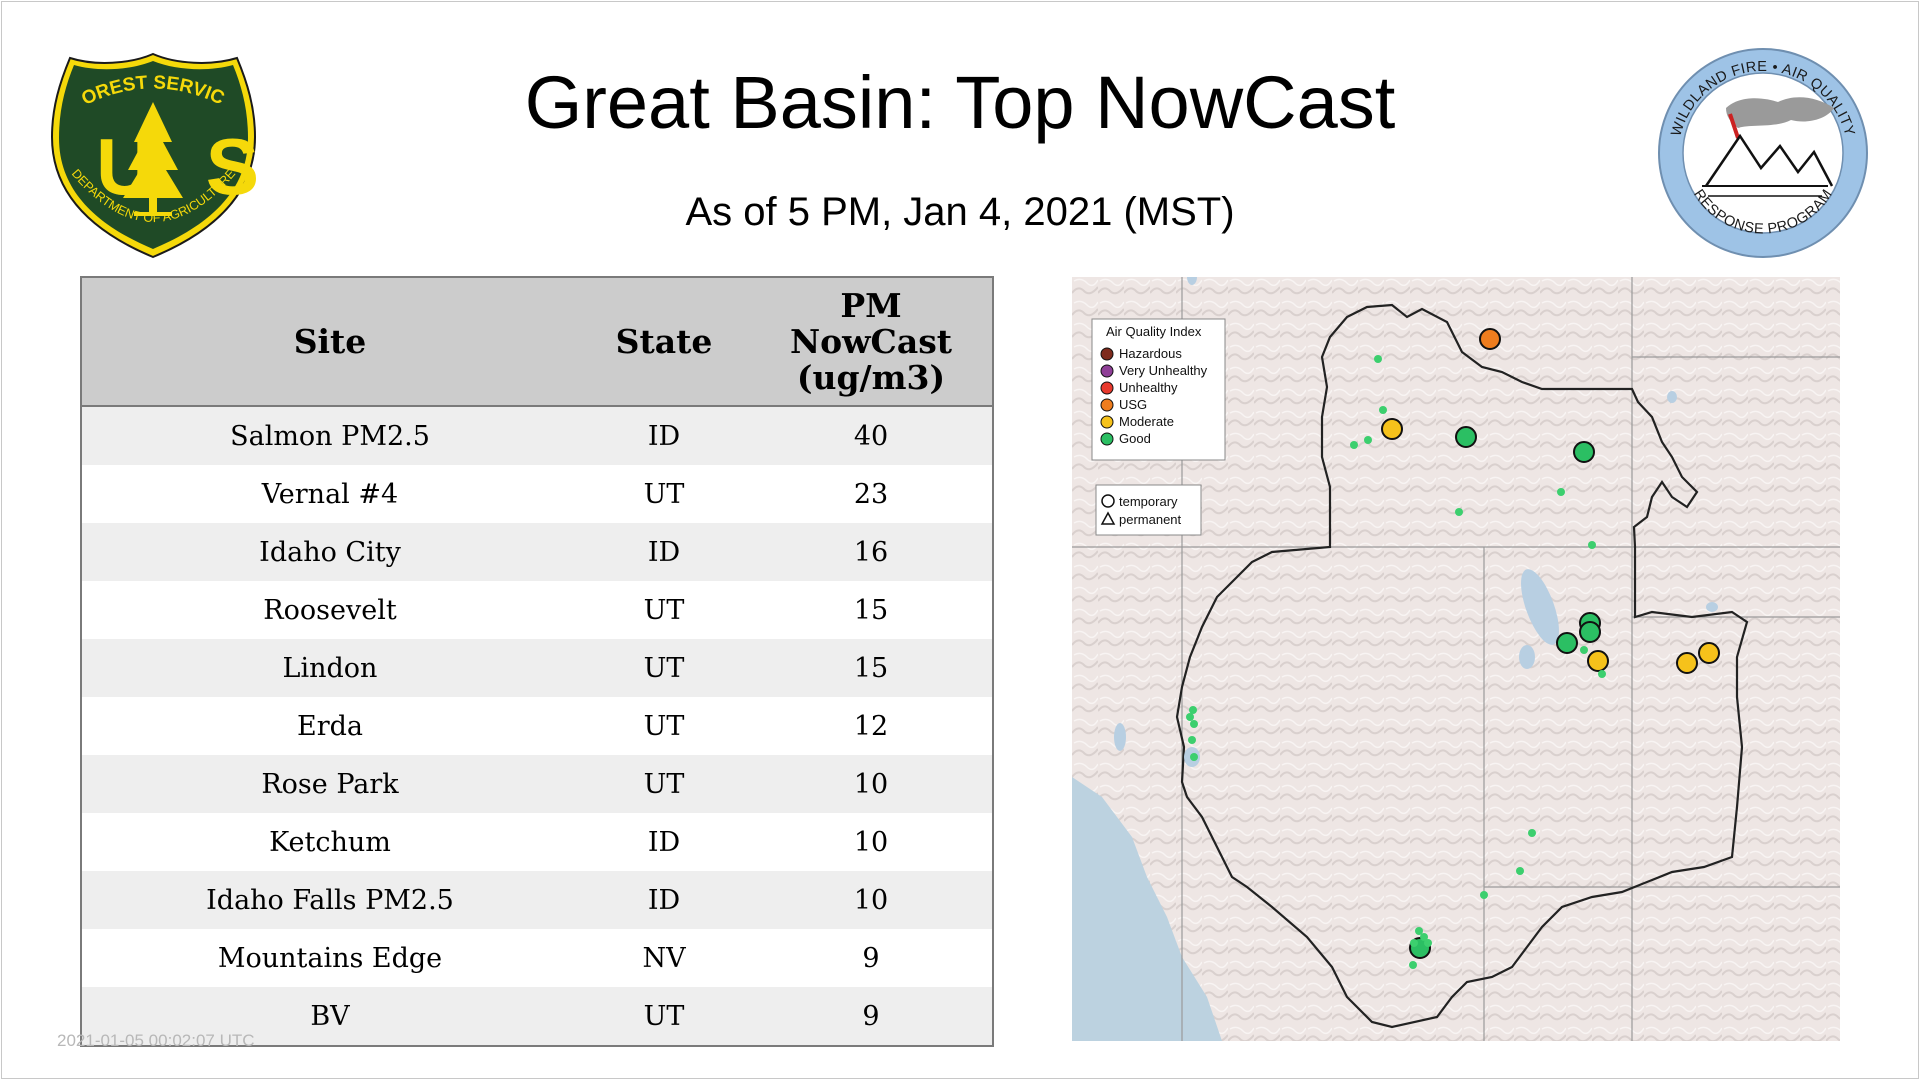 The height and width of the screenshot is (1080, 1920). What do you see at coordinates (330, 610) in the screenshot?
I see `site-cell: Roosevelt` at bounding box center [330, 610].